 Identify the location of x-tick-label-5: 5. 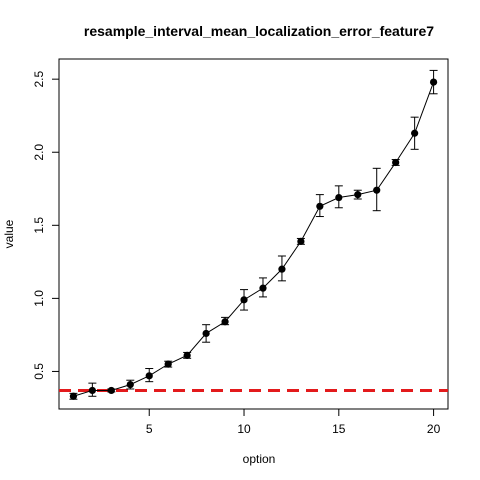
(149, 429).